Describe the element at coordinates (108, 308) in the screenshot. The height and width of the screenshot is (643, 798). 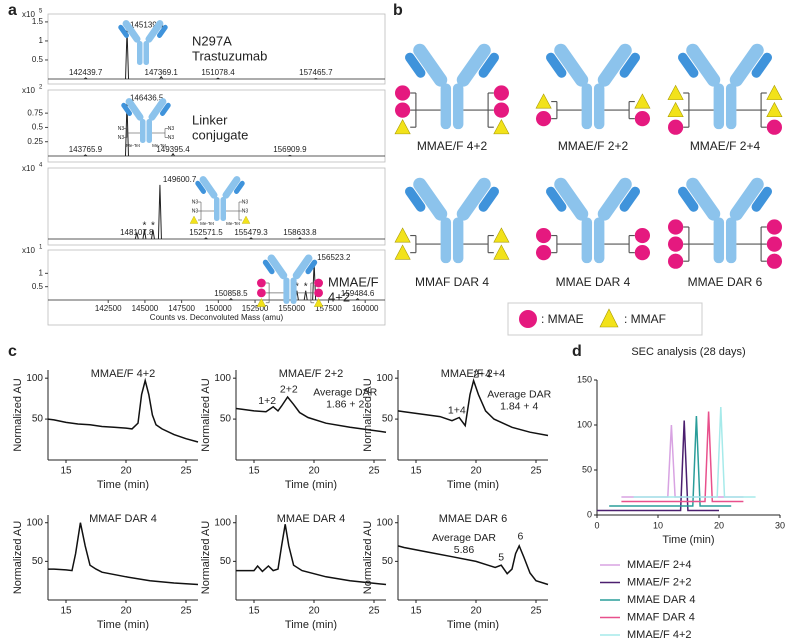
I see `x-tick-label: 142500` at that location.